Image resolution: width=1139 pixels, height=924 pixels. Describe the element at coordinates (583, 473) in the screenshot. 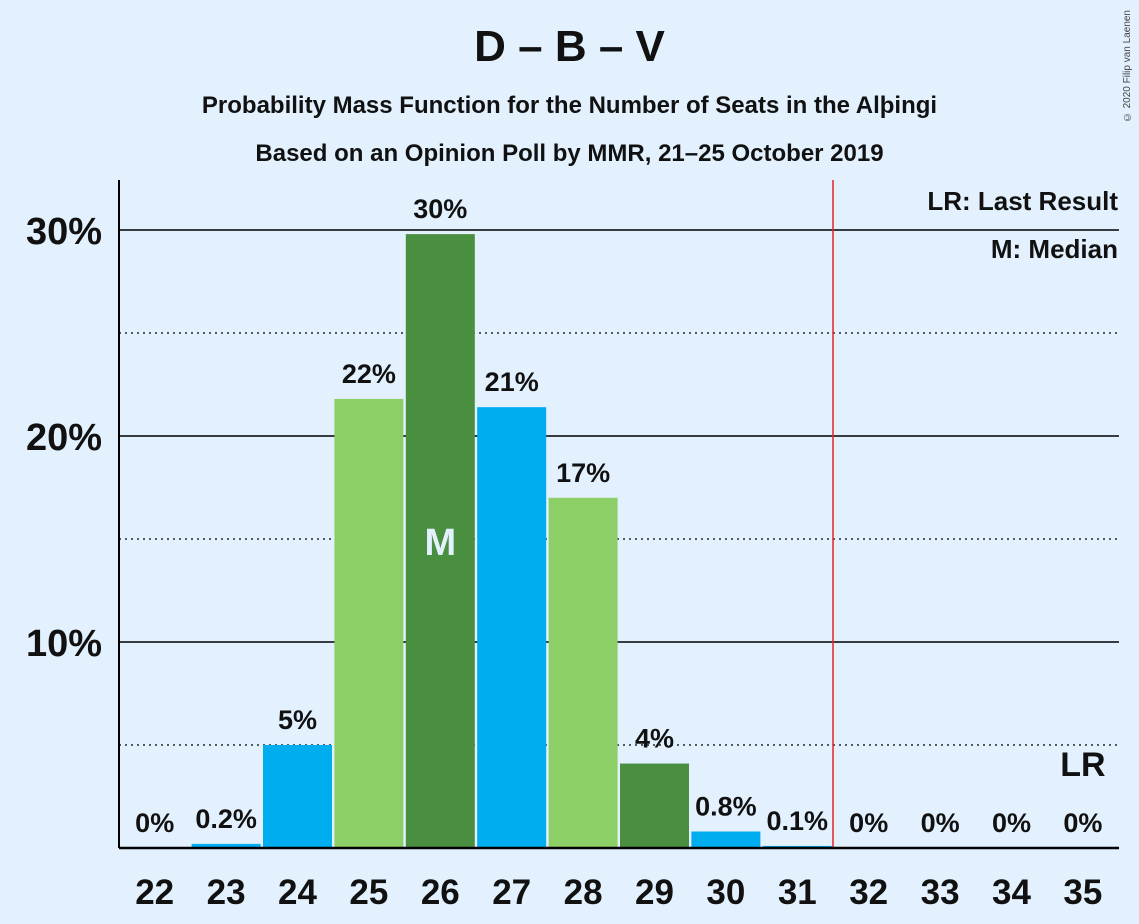

I see `data-label: 17%` at that location.